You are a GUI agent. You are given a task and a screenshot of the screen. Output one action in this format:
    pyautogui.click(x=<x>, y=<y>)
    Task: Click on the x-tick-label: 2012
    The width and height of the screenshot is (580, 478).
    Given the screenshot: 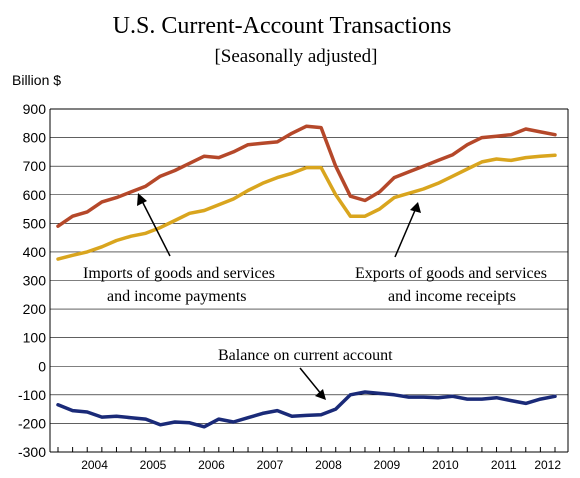 What is the action you would take?
    pyautogui.click(x=547, y=465)
    